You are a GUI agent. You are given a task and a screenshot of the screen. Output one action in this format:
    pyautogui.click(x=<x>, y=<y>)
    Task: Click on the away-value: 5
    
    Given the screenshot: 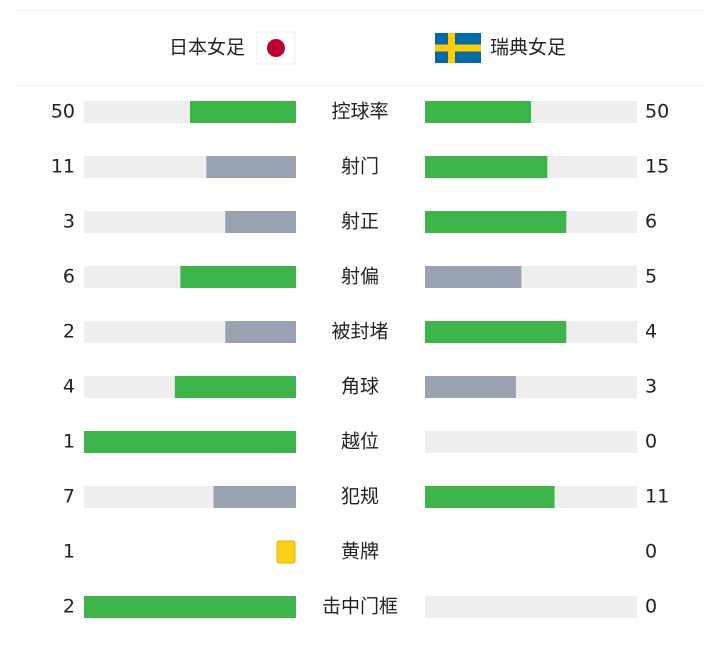 What is the action you would take?
    pyautogui.click(x=651, y=277)
    